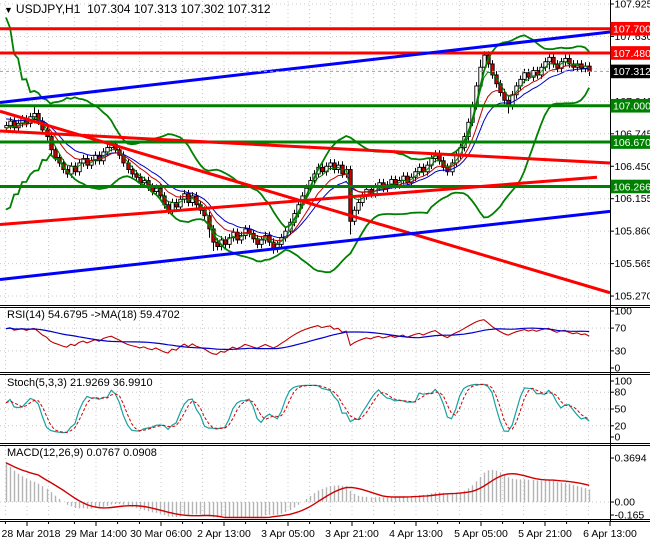 The height and width of the screenshot is (550, 650). Describe the element at coordinates (621, 410) in the screenshot. I see `svg-text: 50` at that location.